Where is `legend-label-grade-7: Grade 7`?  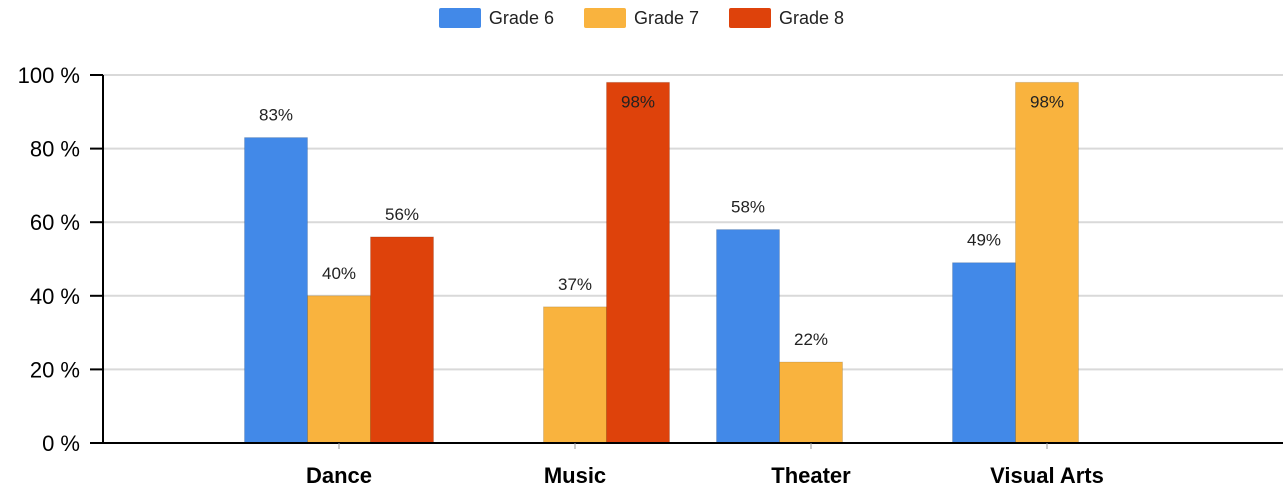 legend-label-grade-7: Grade 7 is located at coordinates (666, 17).